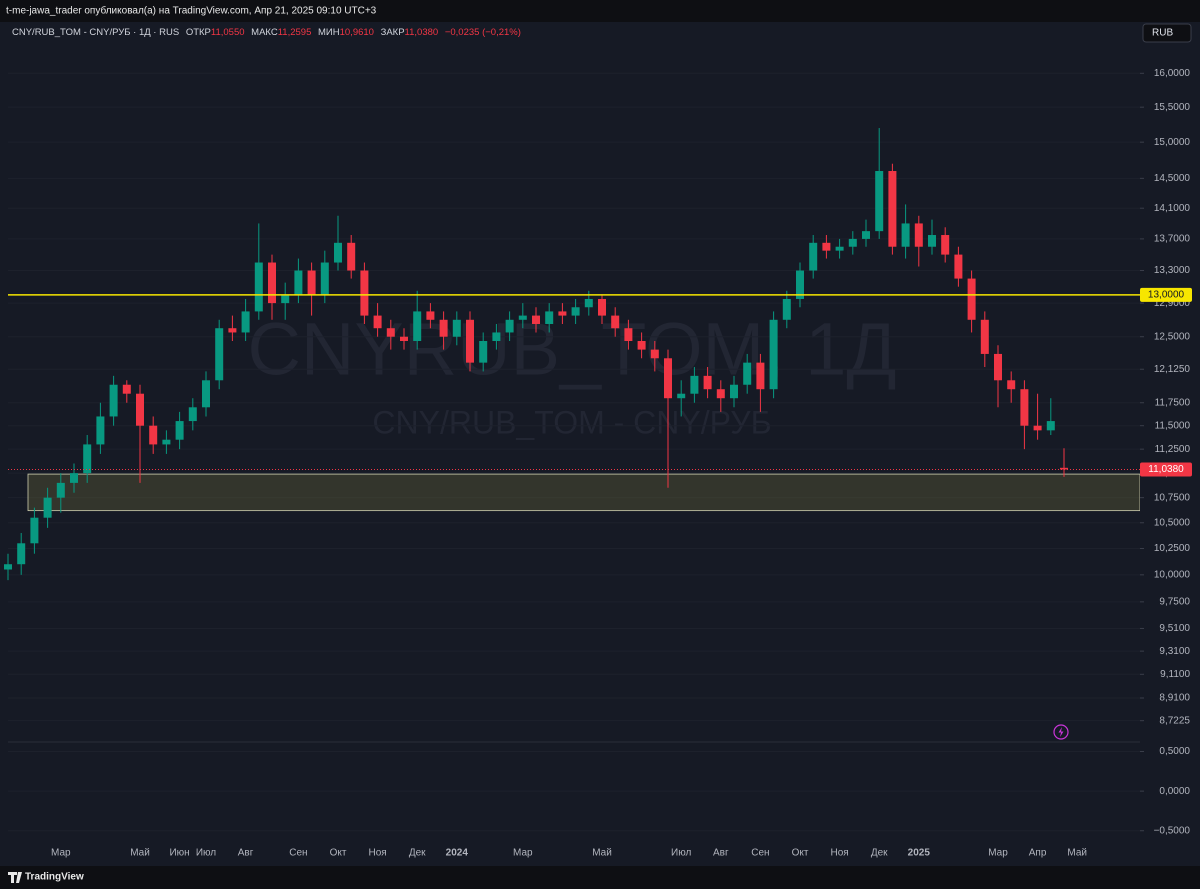  What do you see at coordinates (571, 349) in the screenshot?
I see `watermark-title: CNYRUB_TOM, 1Д` at bounding box center [571, 349].